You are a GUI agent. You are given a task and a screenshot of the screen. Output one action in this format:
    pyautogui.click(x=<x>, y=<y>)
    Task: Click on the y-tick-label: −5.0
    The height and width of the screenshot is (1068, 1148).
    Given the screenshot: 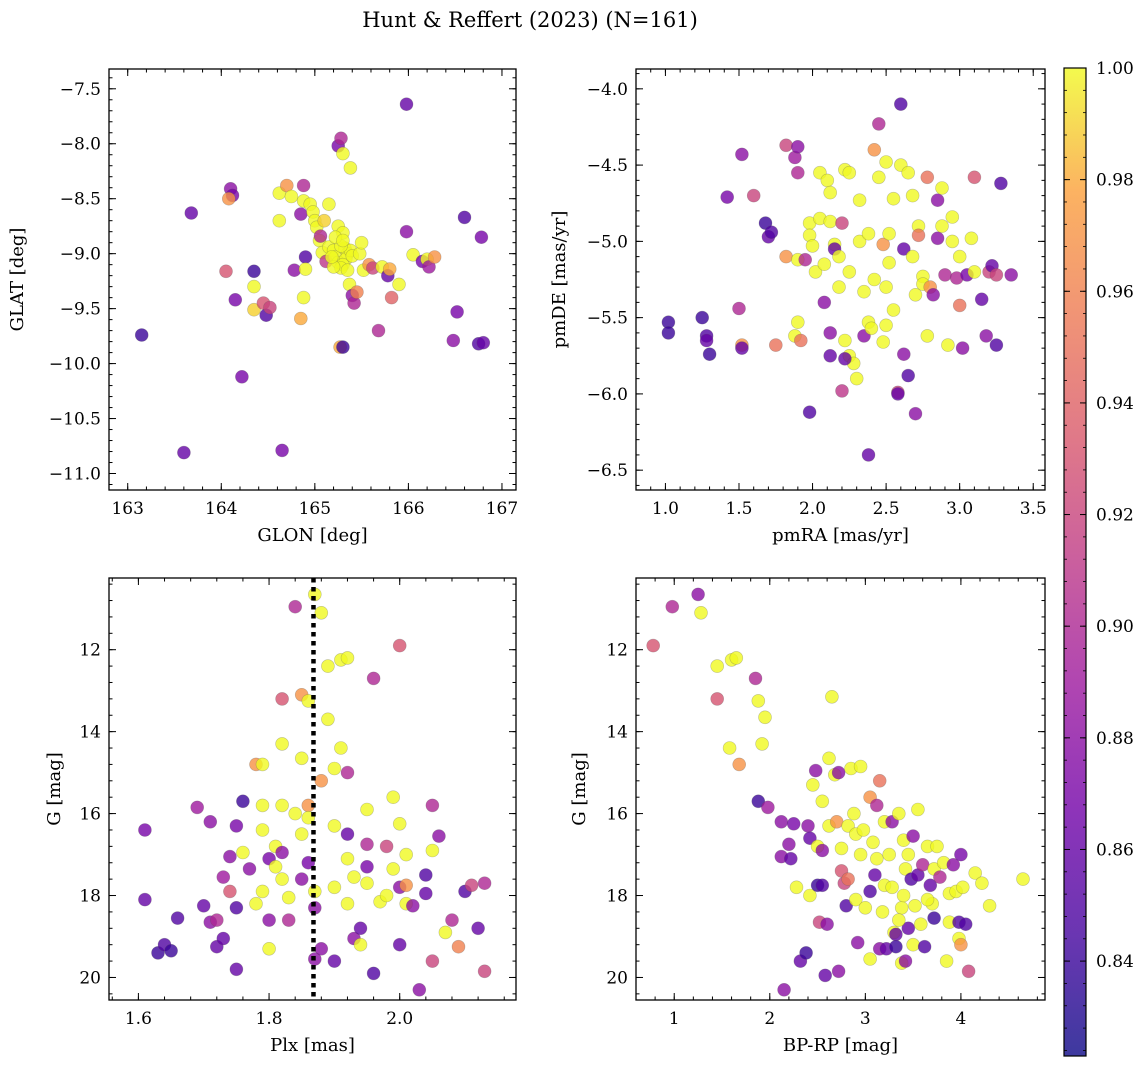 What is the action you would take?
    pyautogui.click(x=607, y=242)
    